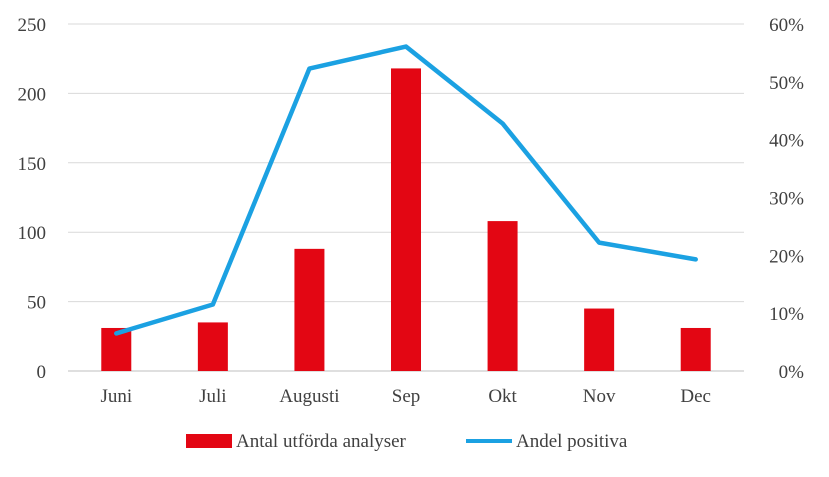 This screenshot has height=477, width=829. Describe the element at coordinates (321, 441) in the screenshot. I see `legend-label-bars: Antal utförda analyser` at that location.